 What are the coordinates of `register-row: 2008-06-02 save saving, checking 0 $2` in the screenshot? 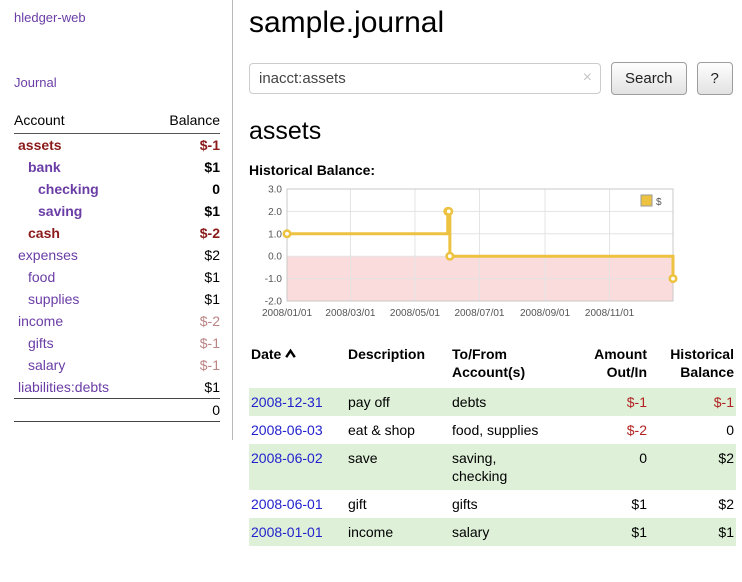 It's located at (492, 467).